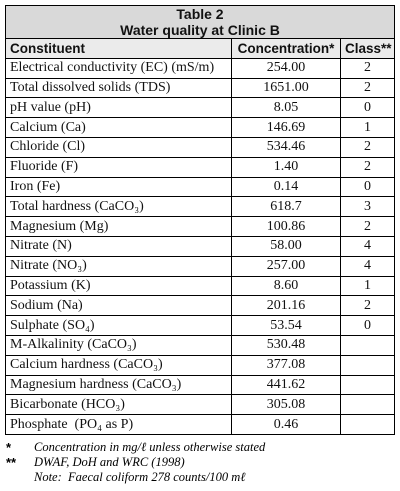 The height and width of the screenshot is (491, 400). I want to click on class-cell: 3, so click(367, 207).